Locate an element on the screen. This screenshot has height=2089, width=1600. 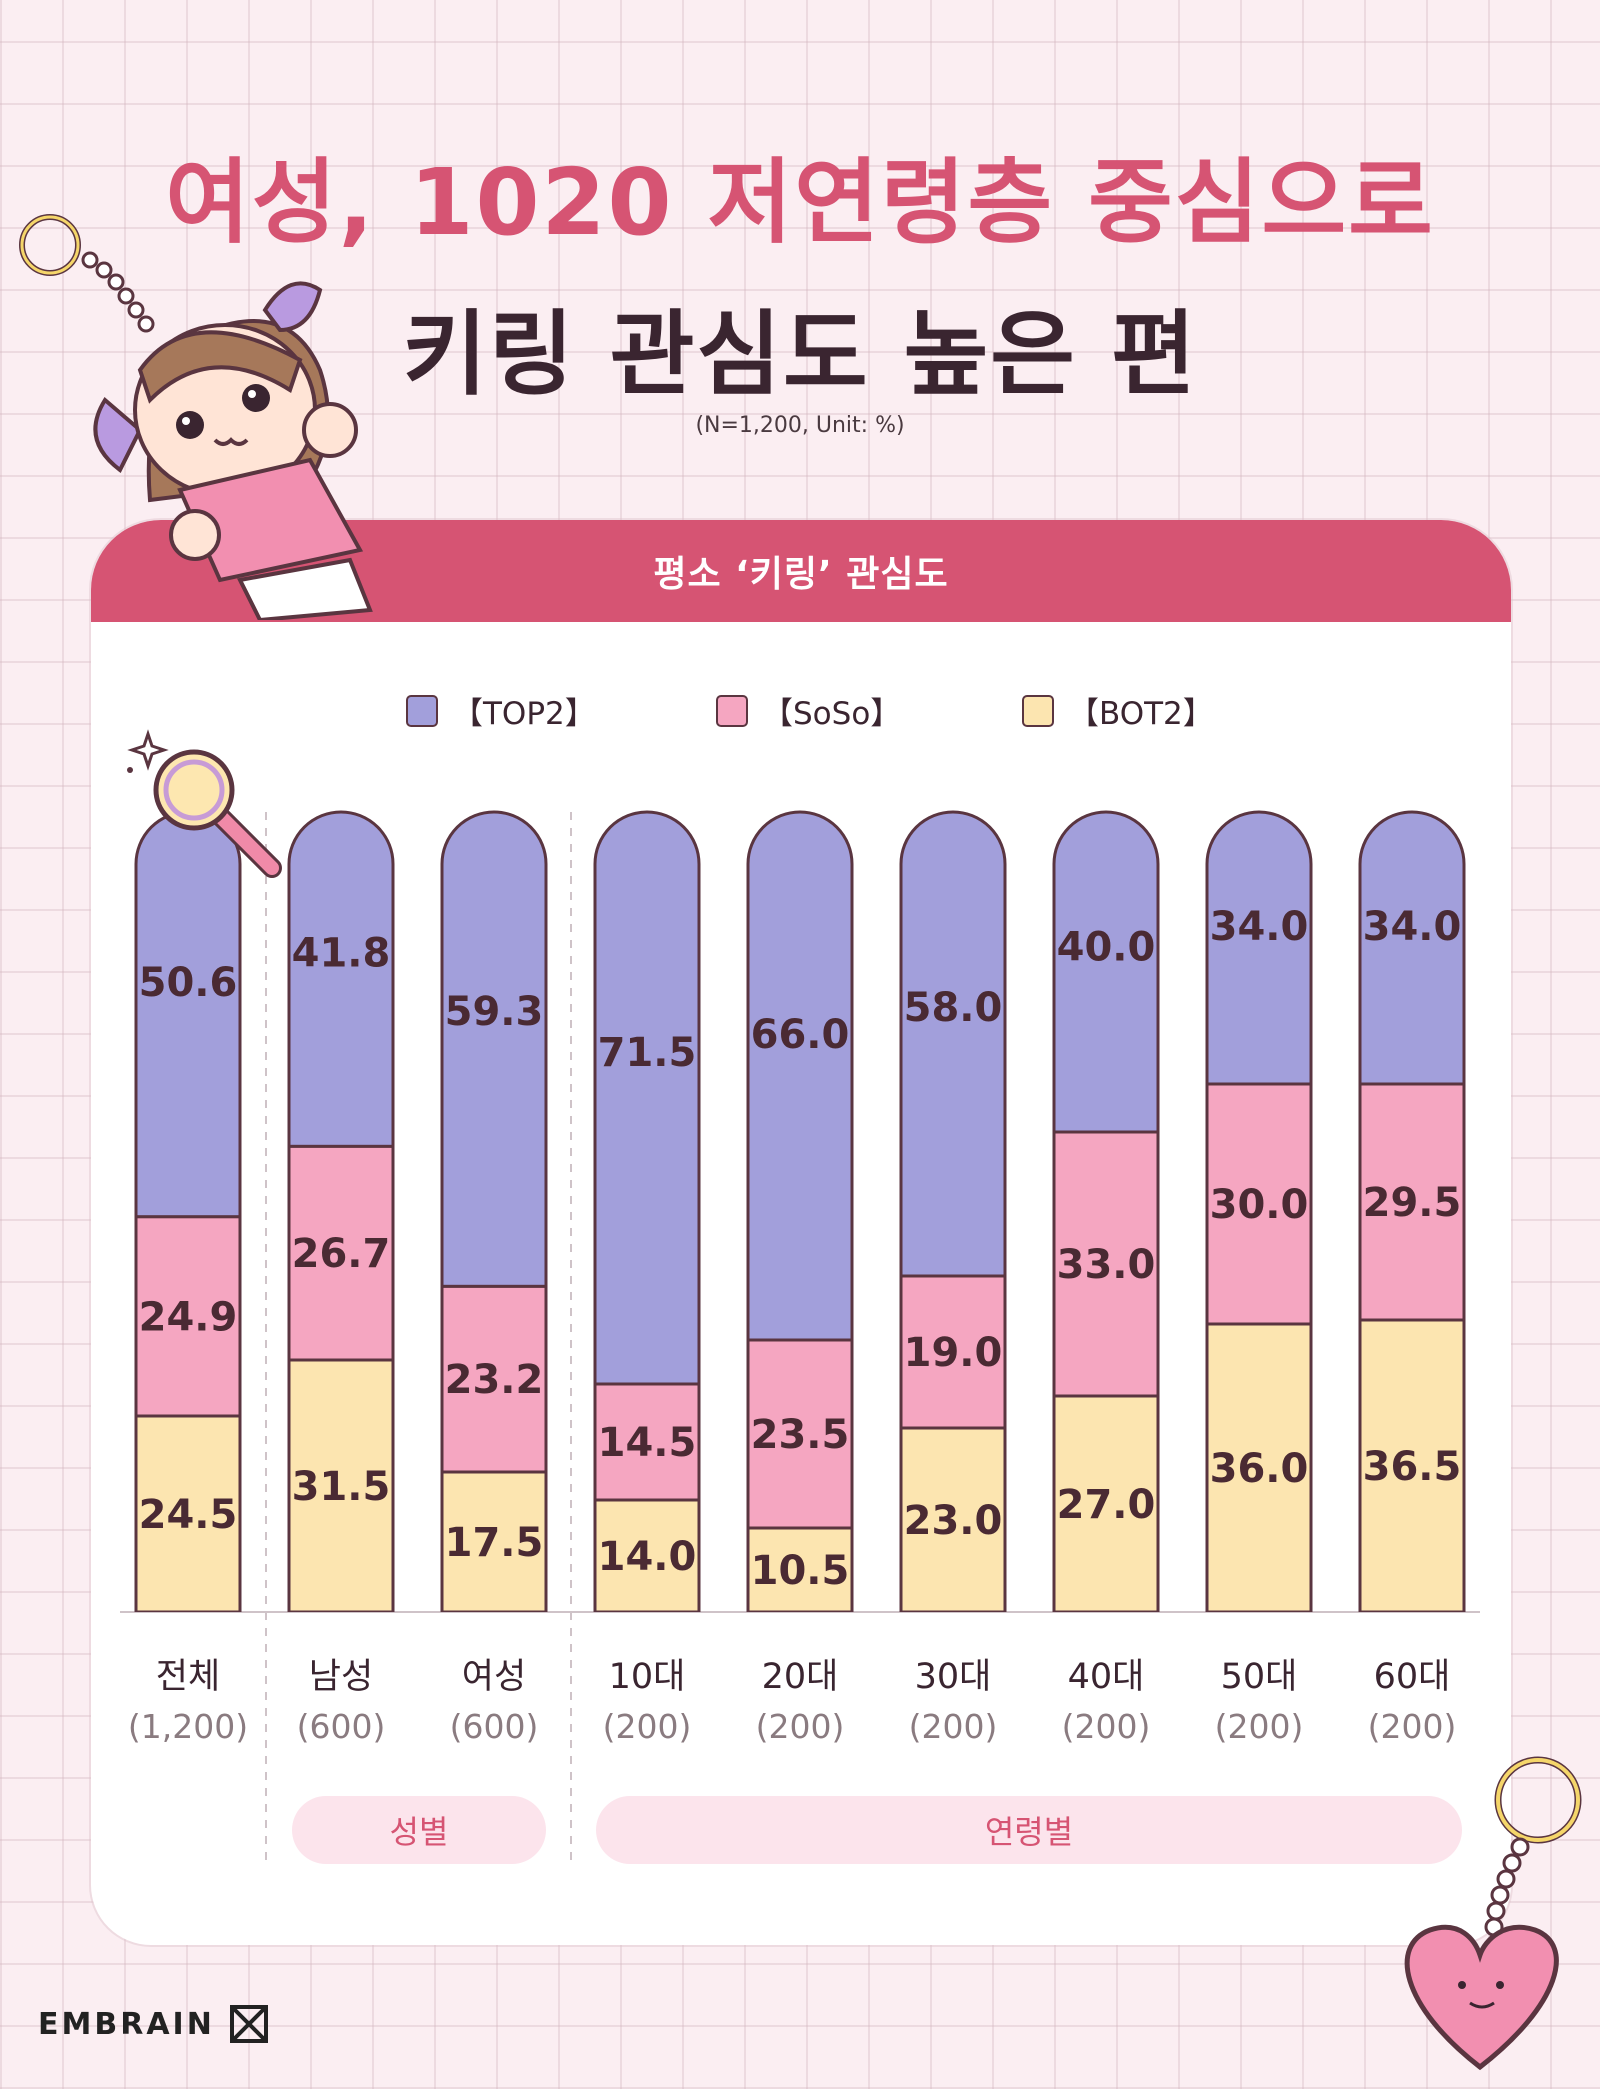
legend-item-bot2: 【BOT2】 is located at coordinates (1118, 710).